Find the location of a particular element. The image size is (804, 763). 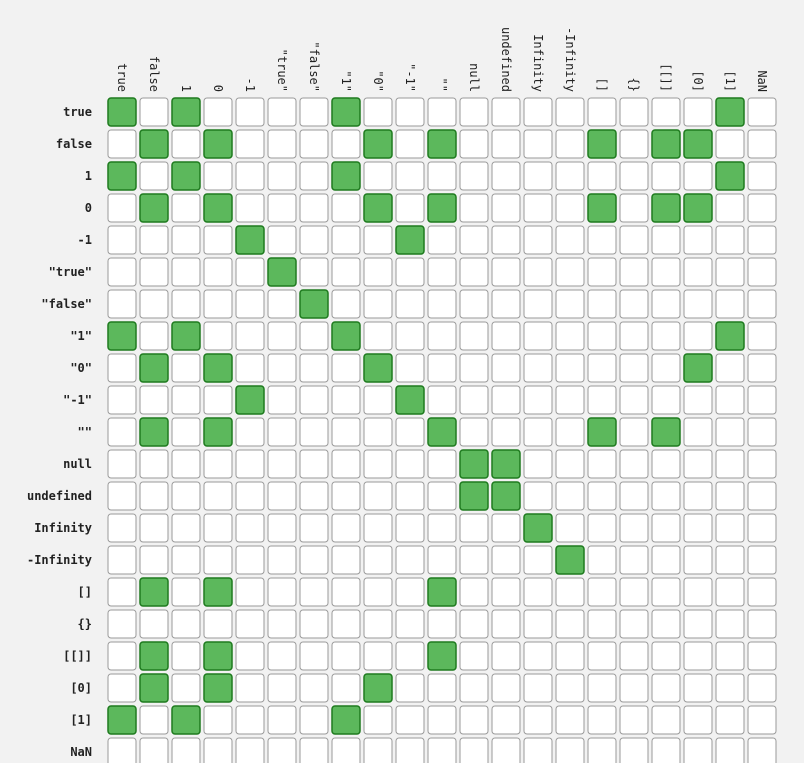

matrix-cell-r19-c17 is located at coordinates (666, 720).